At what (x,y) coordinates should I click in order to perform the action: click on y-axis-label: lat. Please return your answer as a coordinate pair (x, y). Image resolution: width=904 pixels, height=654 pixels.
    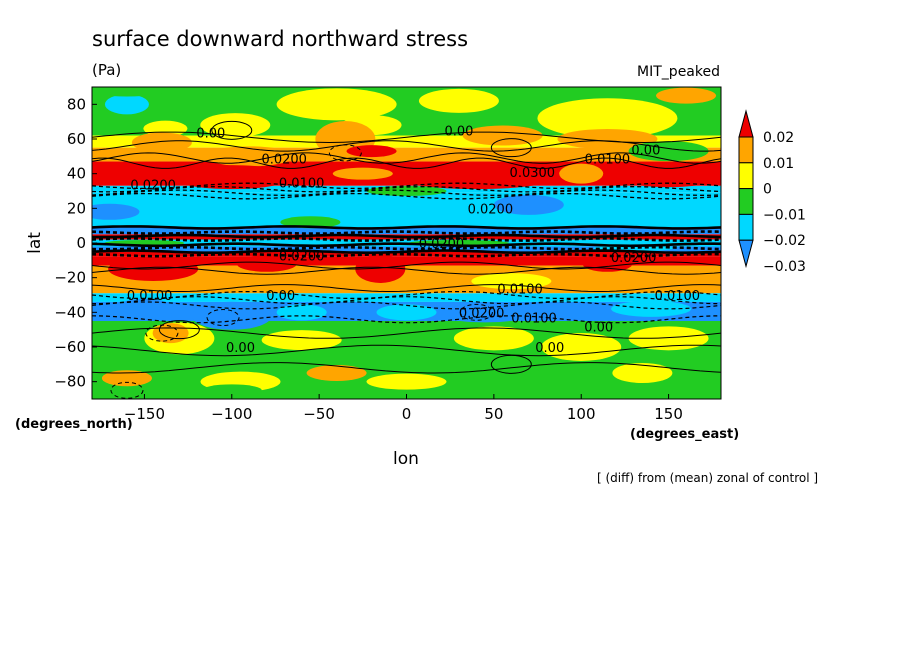
    Looking at the image, I should click on (35, 243).